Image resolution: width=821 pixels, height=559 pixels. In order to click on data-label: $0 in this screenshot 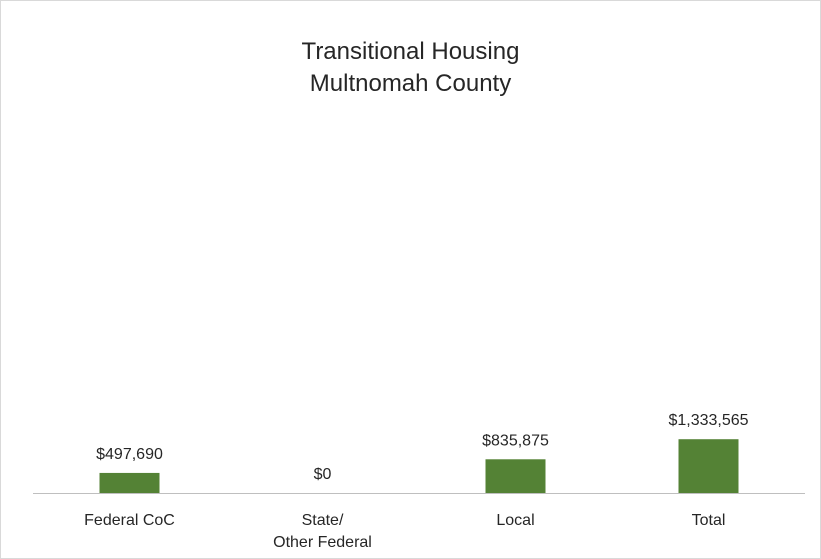, I will do `click(323, 474)`.